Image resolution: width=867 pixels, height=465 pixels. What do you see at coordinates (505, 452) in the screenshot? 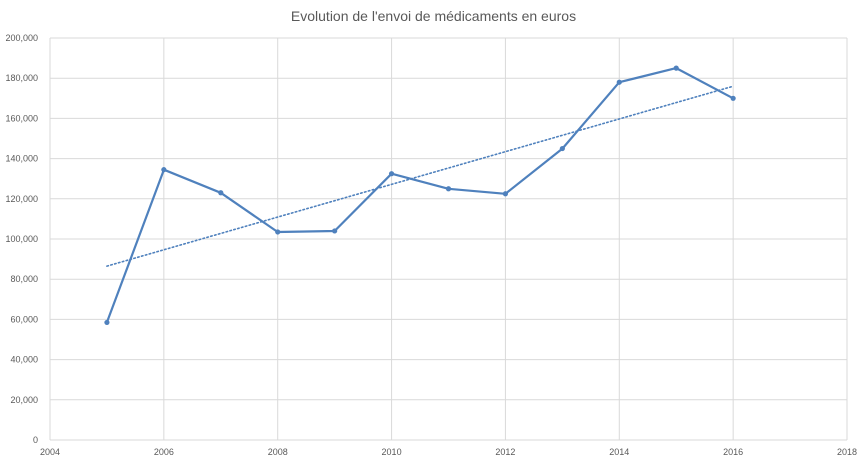
I see `x-tick-label: 2012` at bounding box center [505, 452].